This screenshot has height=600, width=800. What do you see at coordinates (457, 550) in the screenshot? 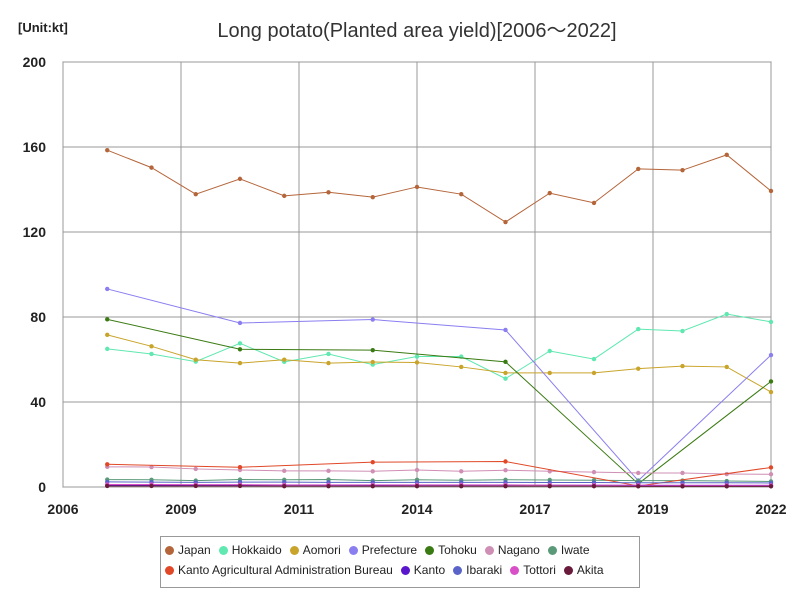
I see `legend-label: Tohoku` at bounding box center [457, 550].